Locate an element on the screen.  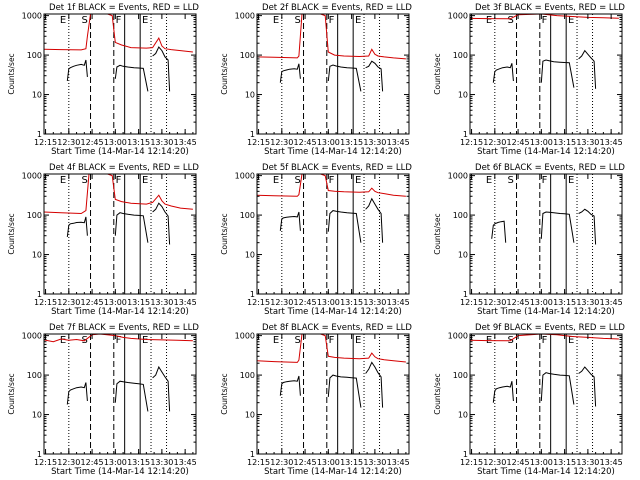
panel-title: Det 3f BLACK = Events, RED = LLD is located at coordinates (550, 8).